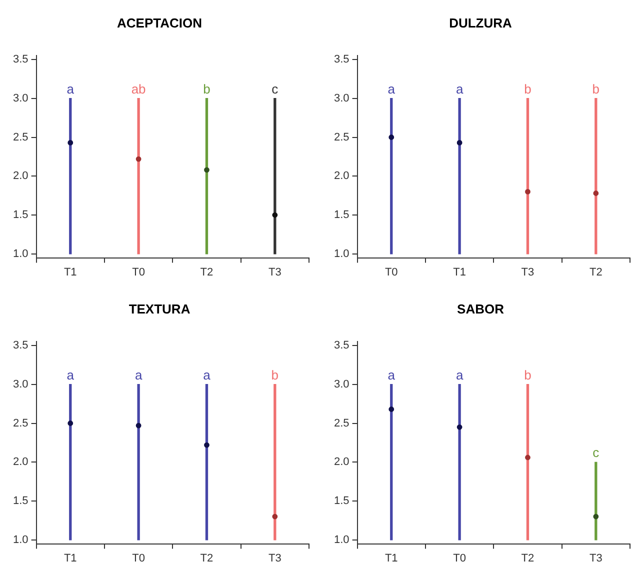  Describe the element at coordinates (138, 88) in the screenshot. I see `annotation: ab` at that location.